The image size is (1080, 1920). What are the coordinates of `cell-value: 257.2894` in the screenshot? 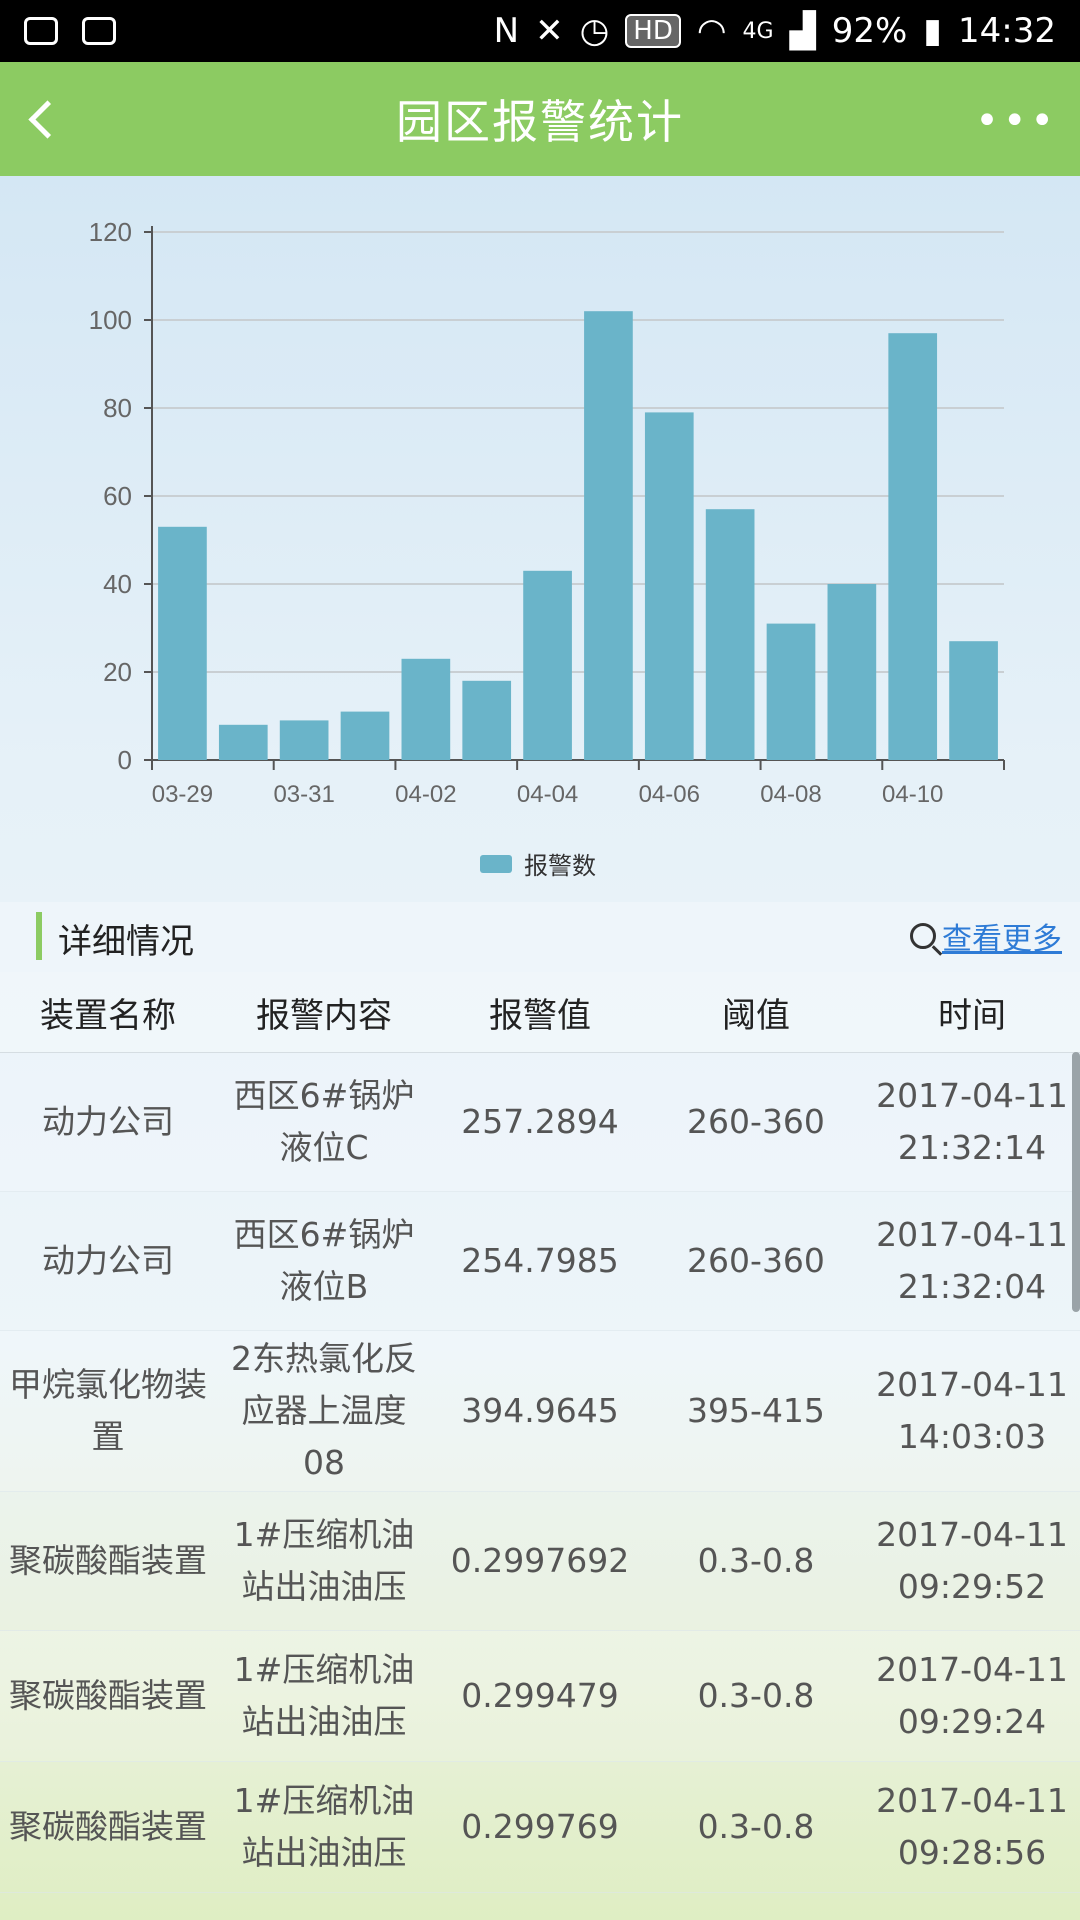 It's located at (540, 1121).